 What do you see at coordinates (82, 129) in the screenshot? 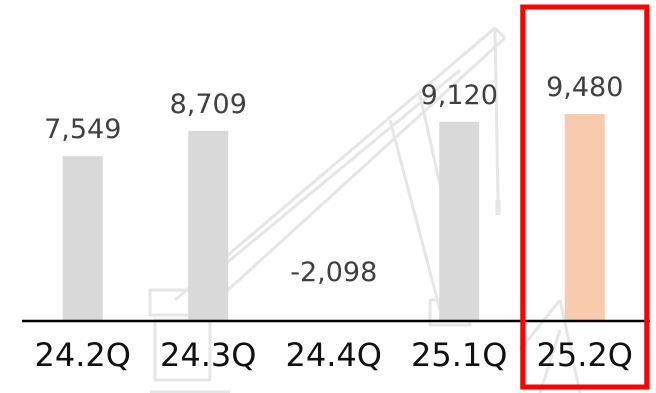
I see `value-label-24.2Q: 7,549` at bounding box center [82, 129].